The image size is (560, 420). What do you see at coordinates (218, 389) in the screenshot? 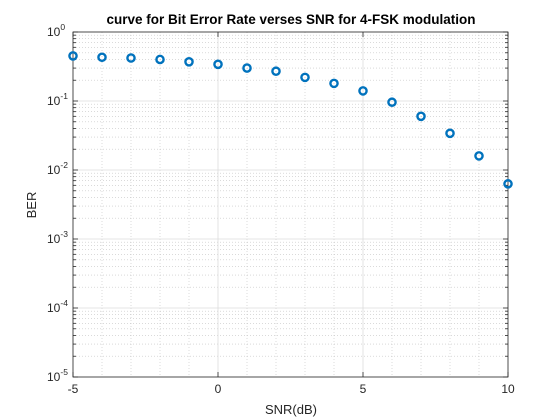
I see `x-tick-label: 0` at bounding box center [218, 389].